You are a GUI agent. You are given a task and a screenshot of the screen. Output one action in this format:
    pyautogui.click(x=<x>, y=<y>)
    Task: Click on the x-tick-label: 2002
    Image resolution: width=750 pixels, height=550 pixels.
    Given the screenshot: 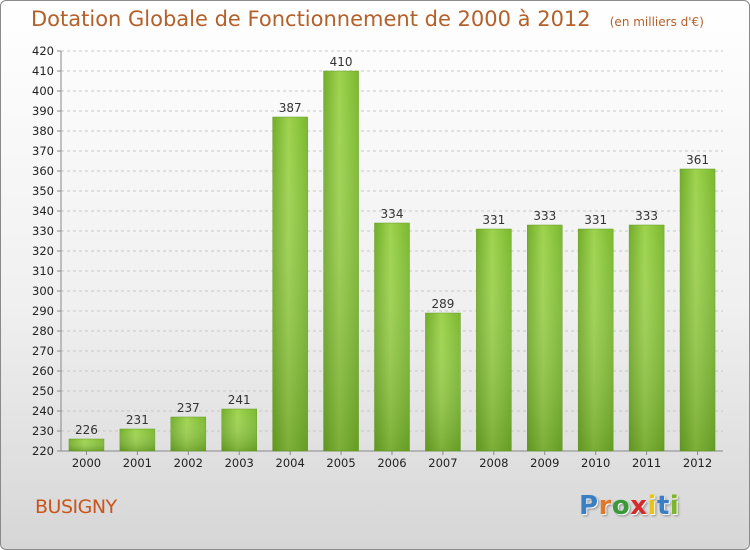 What is the action you would take?
    pyautogui.click(x=188, y=463)
    